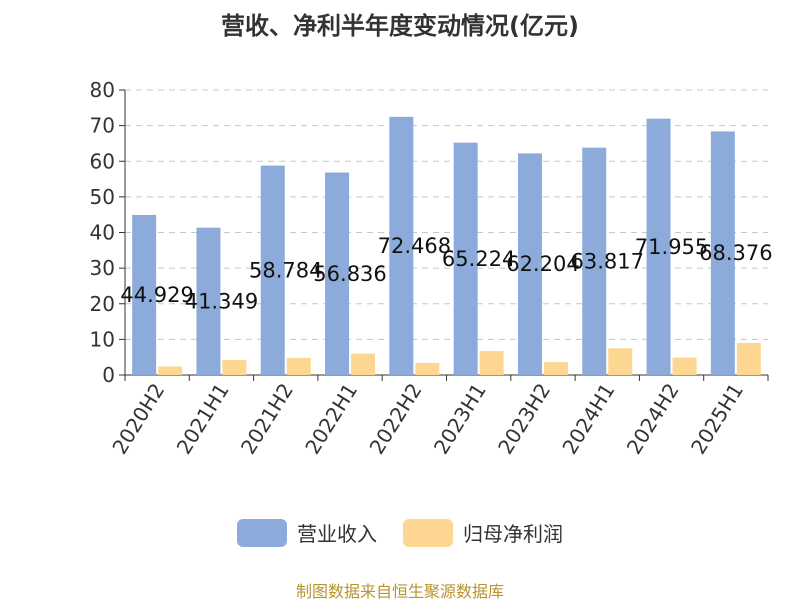 The height and width of the screenshot is (602, 800). I want to click on legend-label-net-profit: 归母净利润, so click(513, 534).